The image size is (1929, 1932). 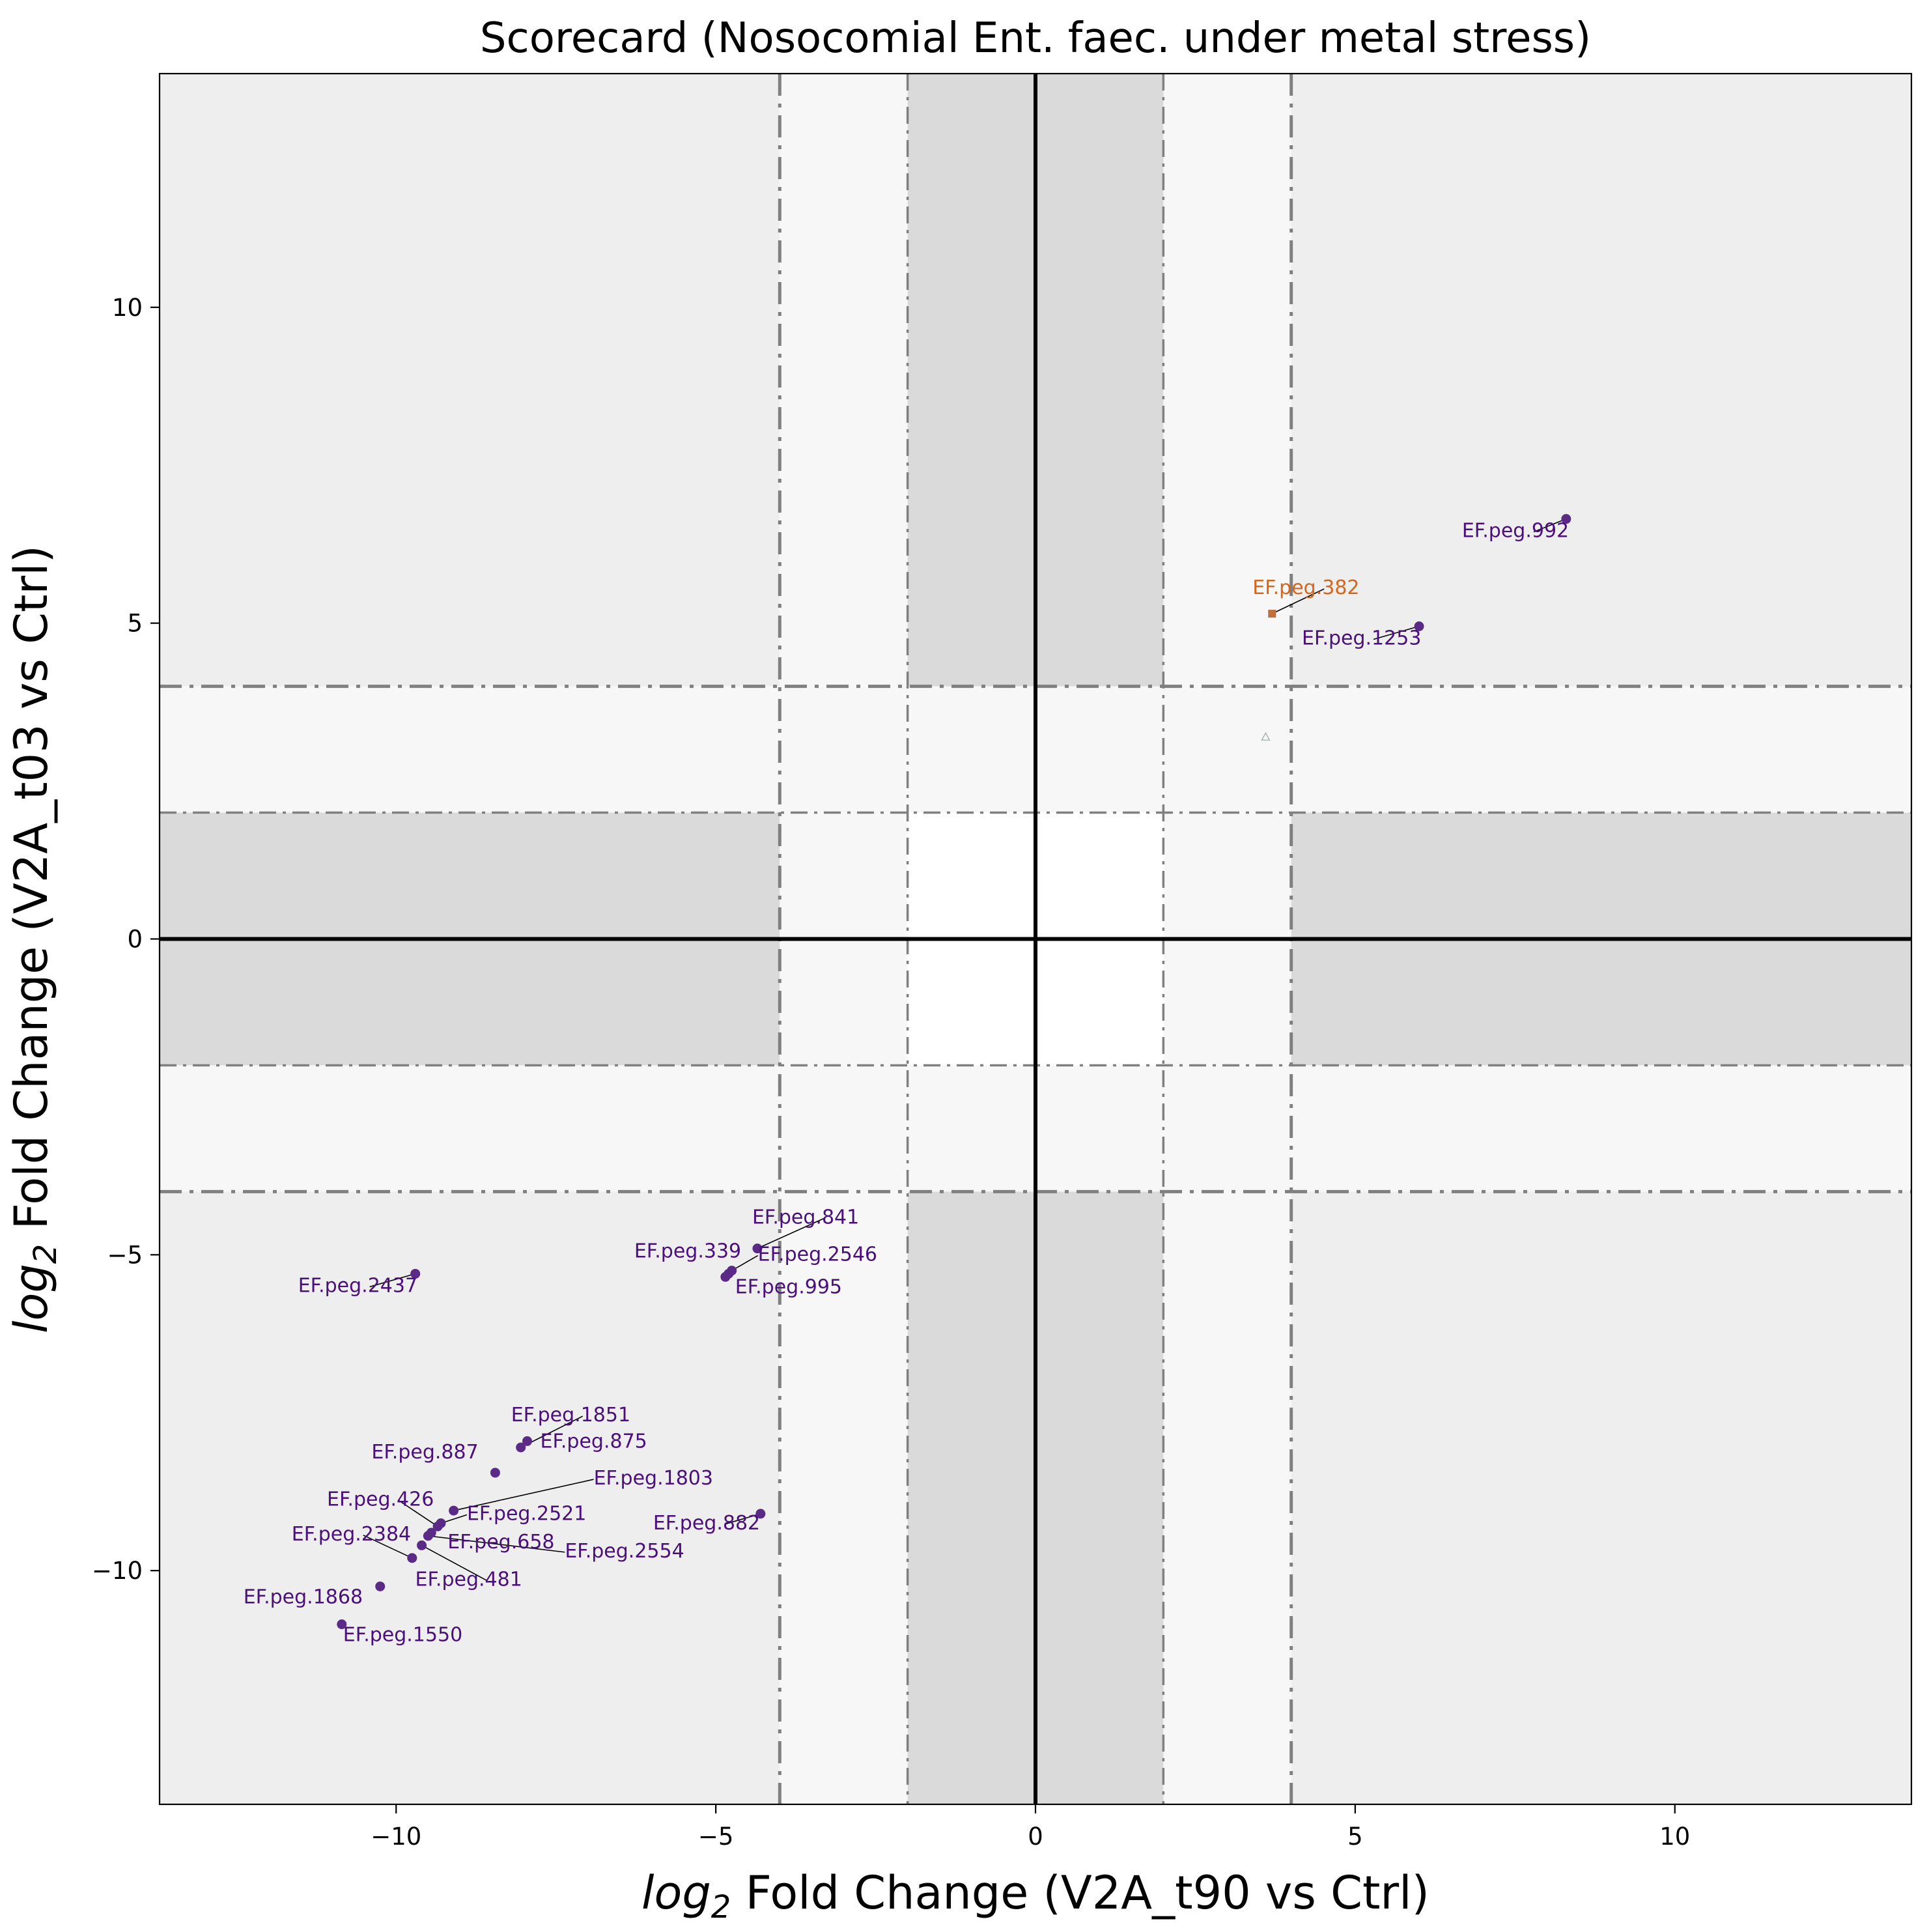 What do you see at coordinates (687, 1251) in the screenshot?
I see `point-label: EF.peg.339` at bounding box center [687, 1251].